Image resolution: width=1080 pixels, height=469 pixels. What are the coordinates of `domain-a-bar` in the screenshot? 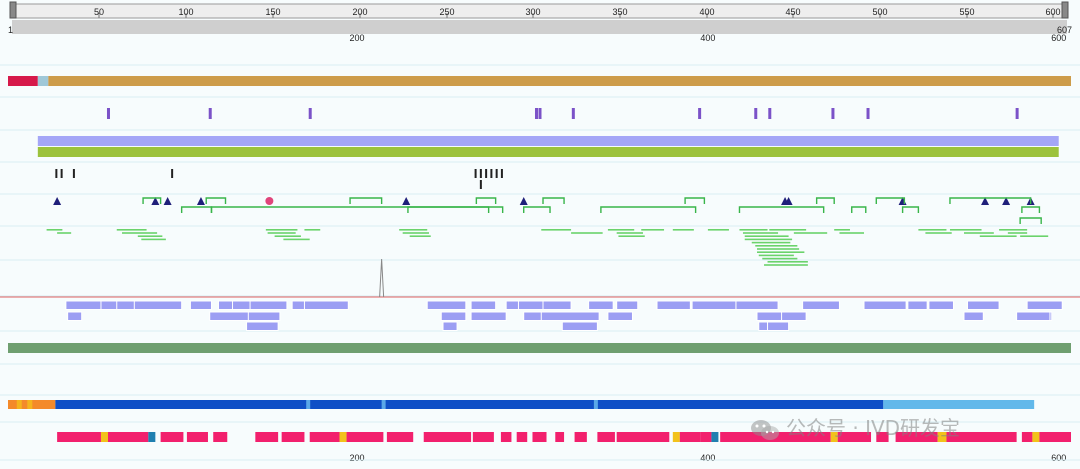 It's located at (548, 141).